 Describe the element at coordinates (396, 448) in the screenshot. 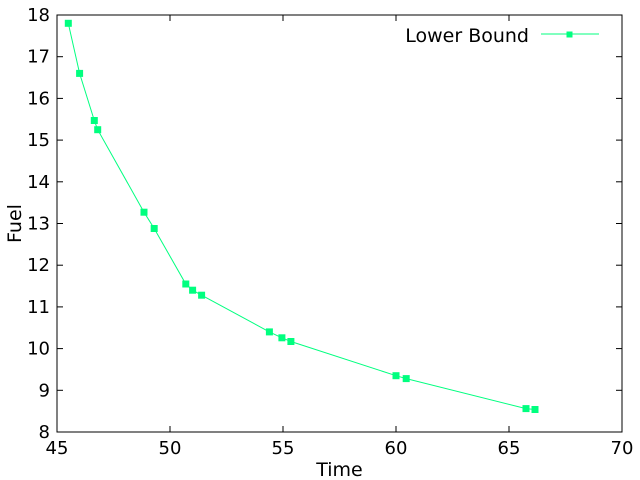

I see `x-tick-label: 60` at that location.